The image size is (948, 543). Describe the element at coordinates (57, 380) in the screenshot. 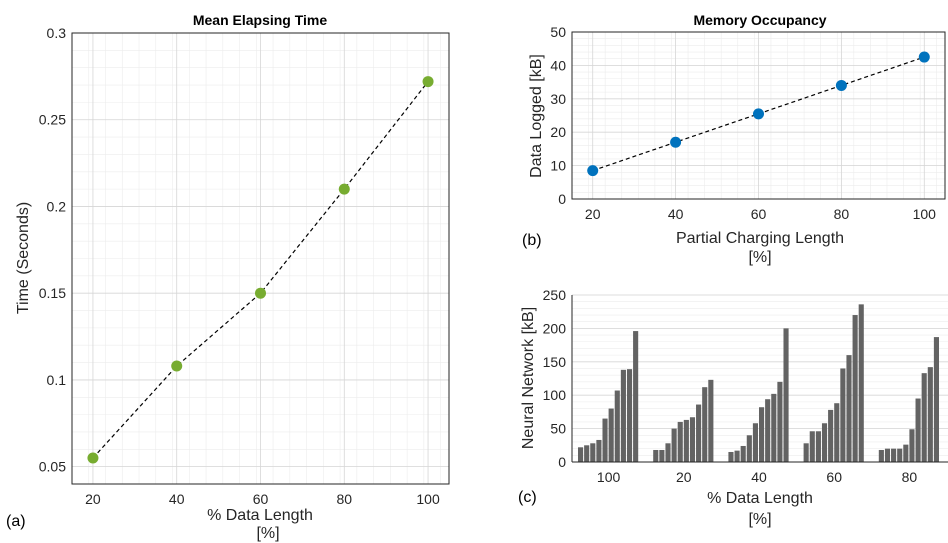

I see `chart-a-ytick: 0.1` at that location.